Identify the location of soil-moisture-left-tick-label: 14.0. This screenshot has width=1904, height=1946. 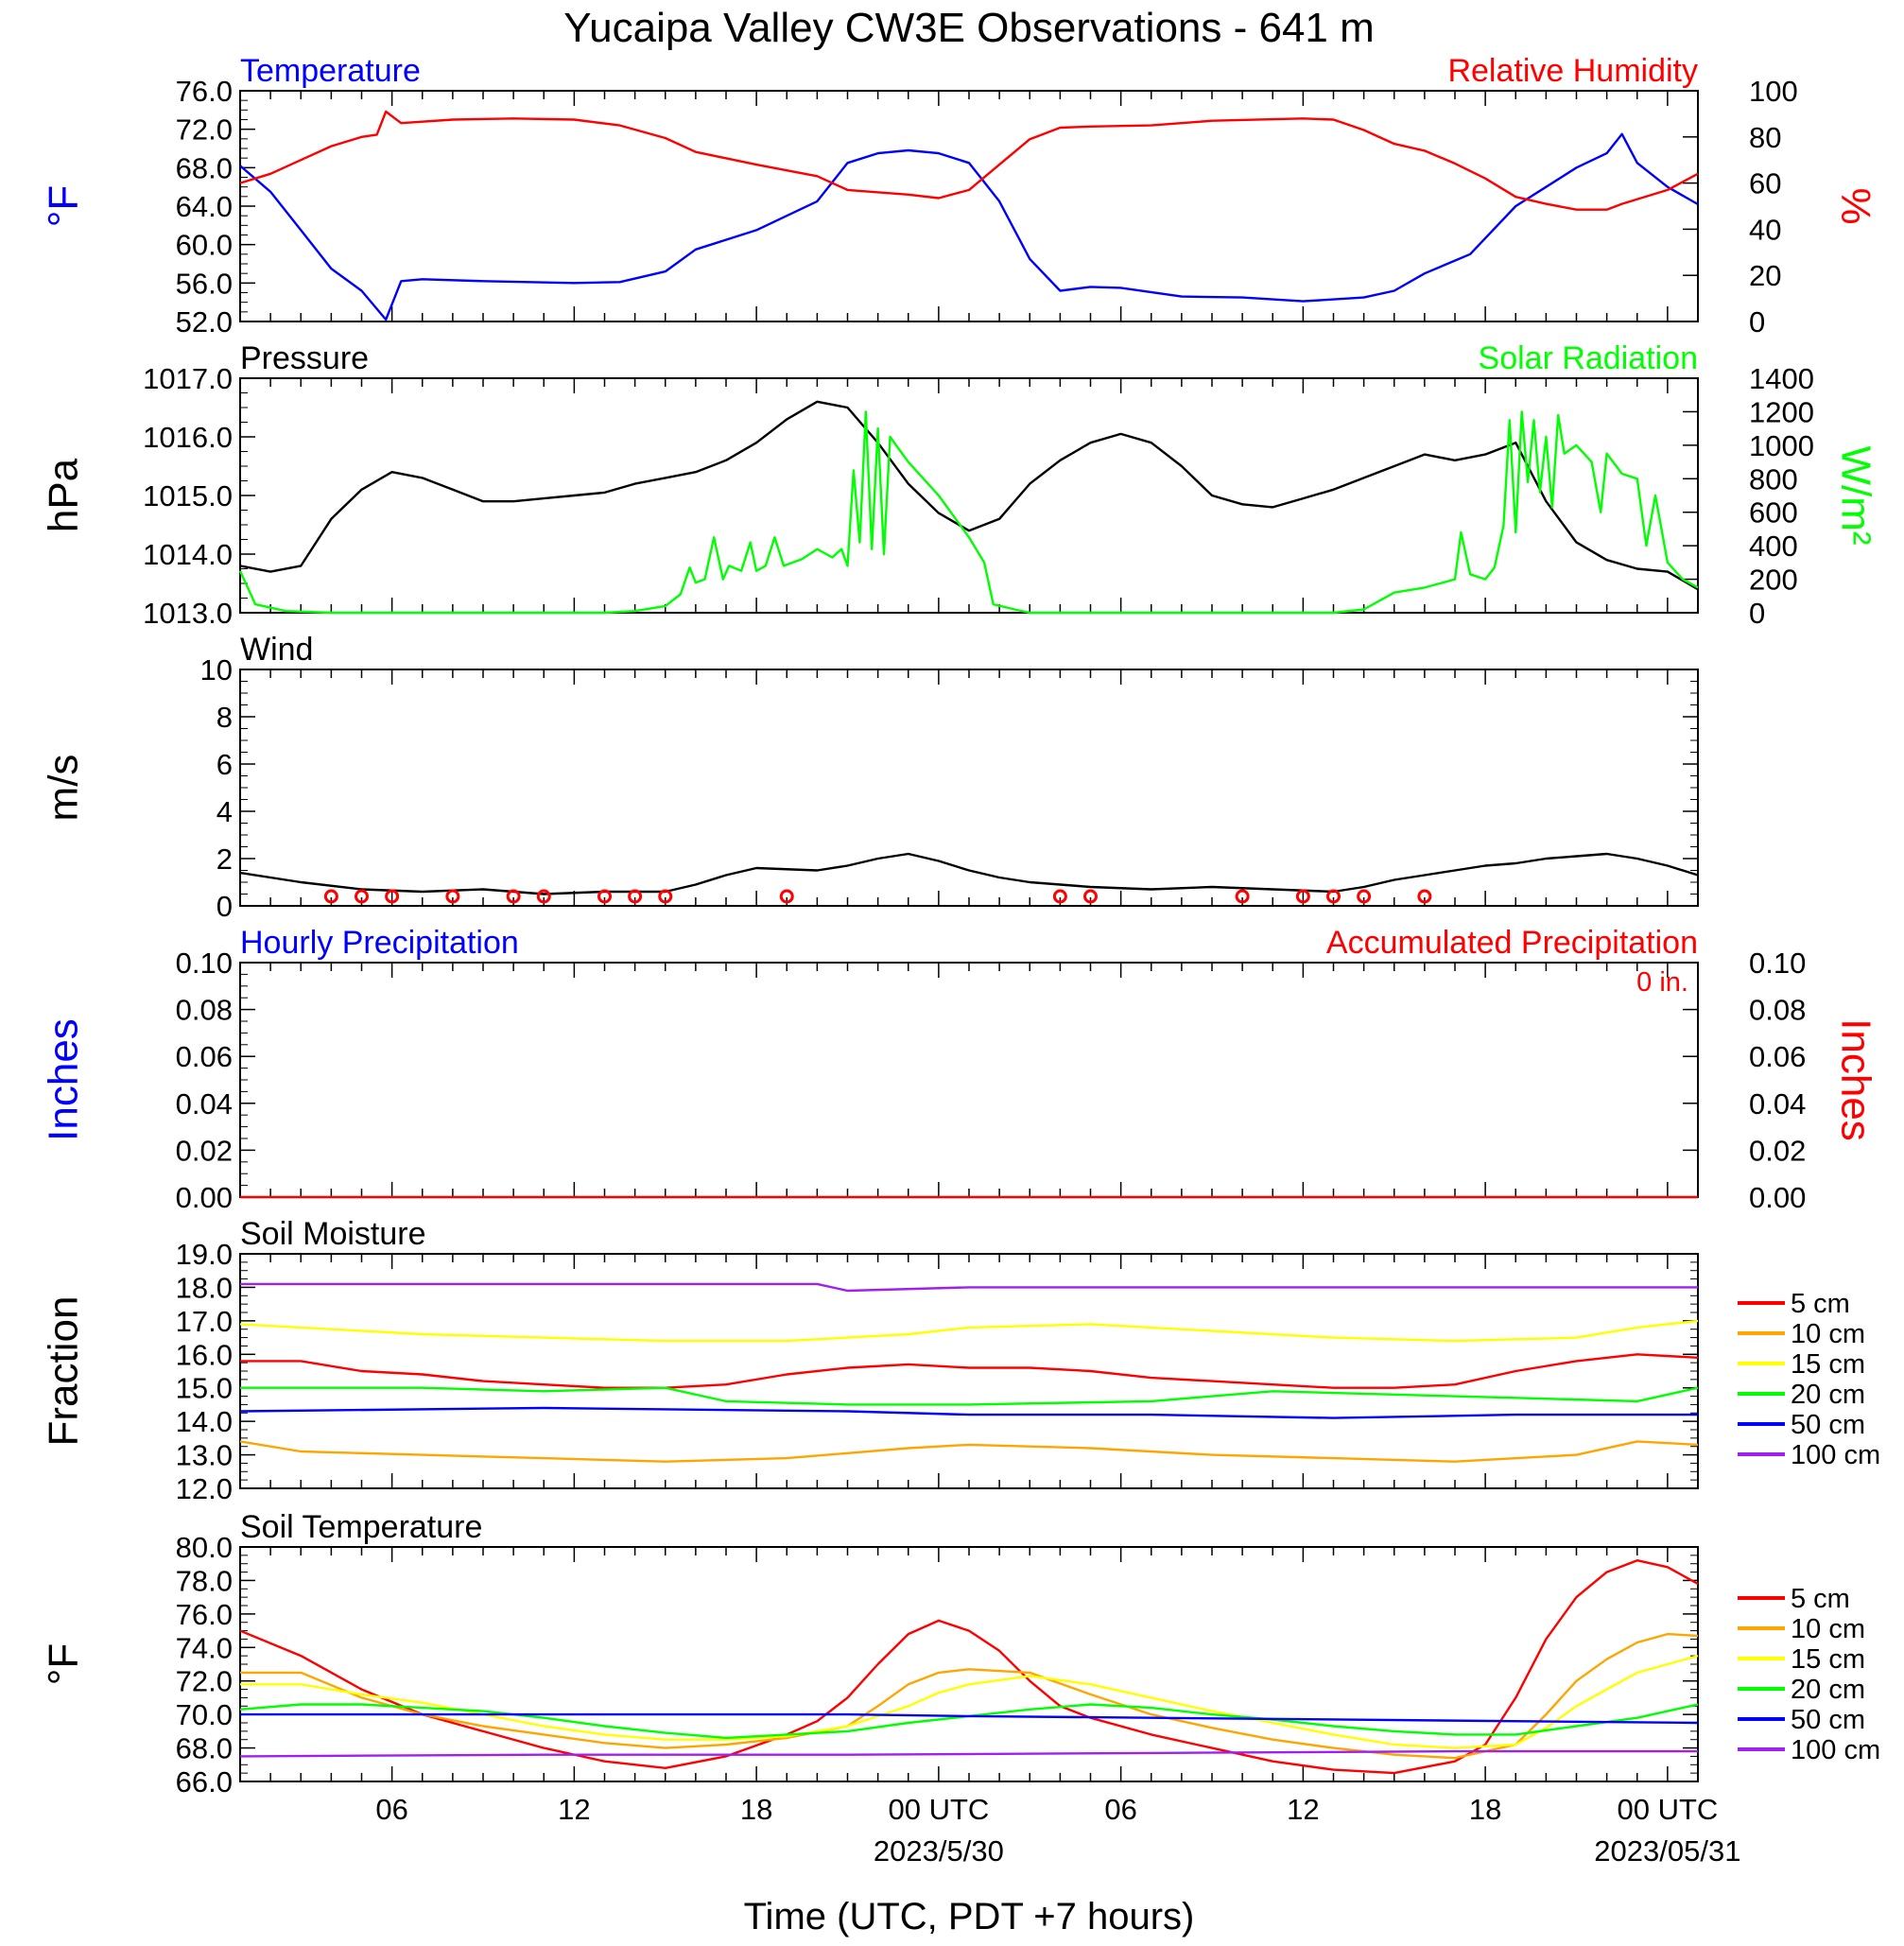
(204, 1421).